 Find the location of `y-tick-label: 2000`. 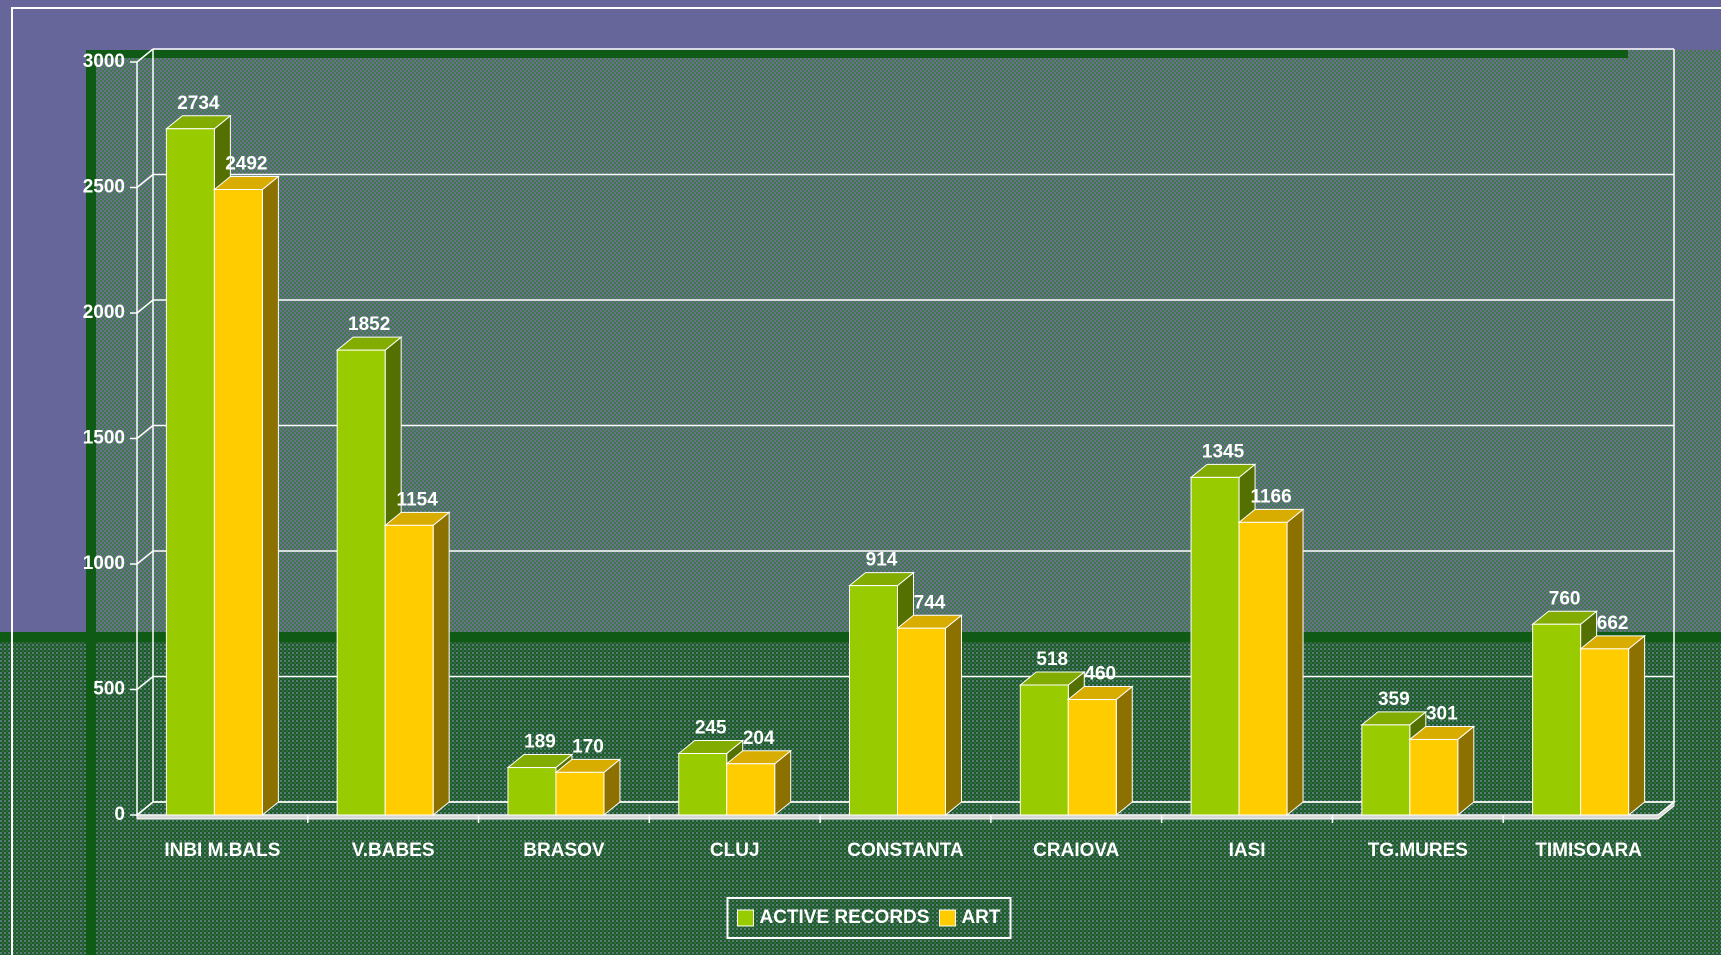

y-tick-label: 2000 is located at coordinates (104, 312).